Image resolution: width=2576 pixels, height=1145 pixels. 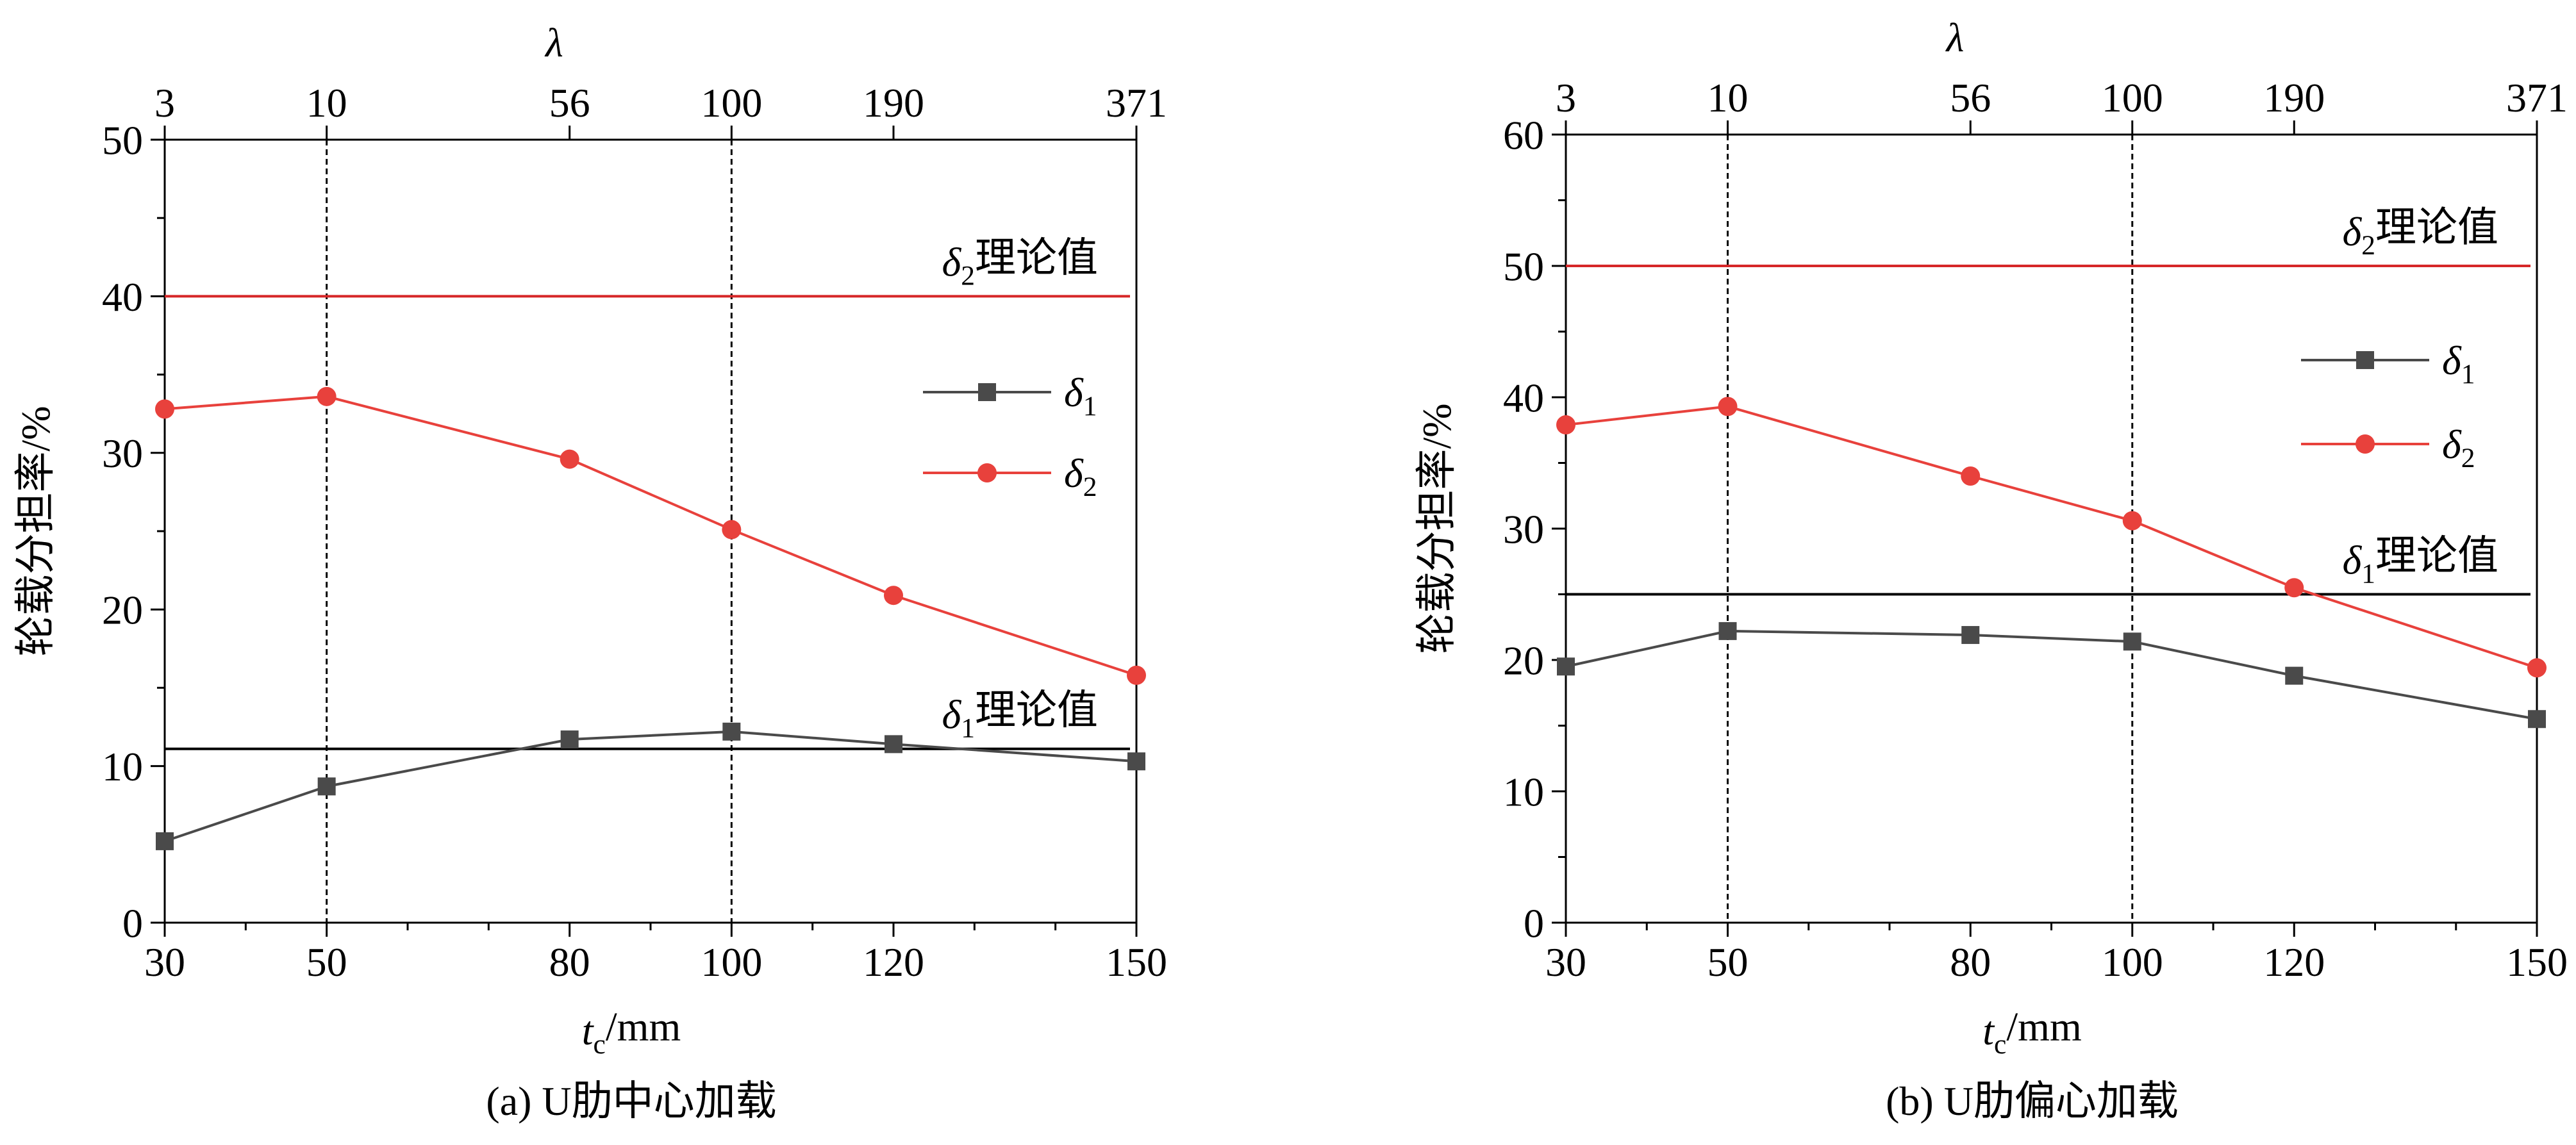 What do you see at coordinates (2032, 1101) in the screenshot?
I see `caption: (b) U肋偏心加载` at bounding box center [2032, 1101].